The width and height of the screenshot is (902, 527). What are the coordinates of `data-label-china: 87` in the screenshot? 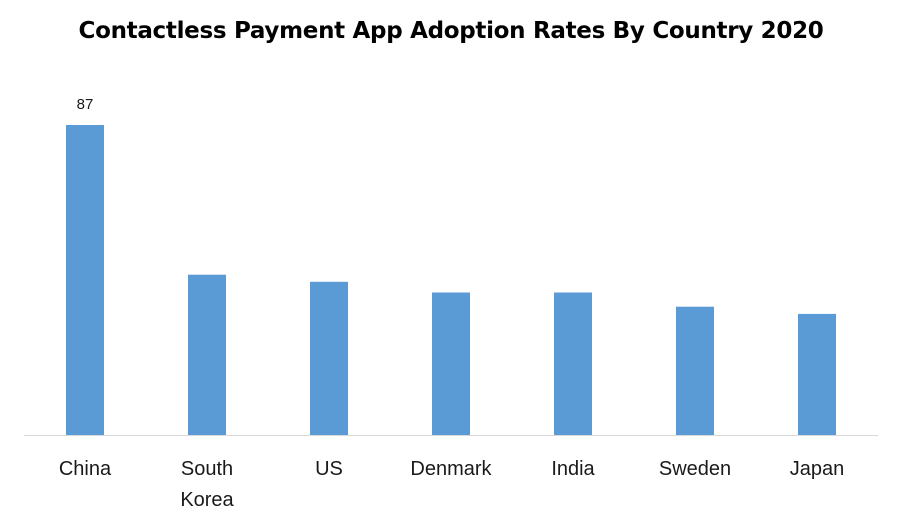 It's located at (85, 104).